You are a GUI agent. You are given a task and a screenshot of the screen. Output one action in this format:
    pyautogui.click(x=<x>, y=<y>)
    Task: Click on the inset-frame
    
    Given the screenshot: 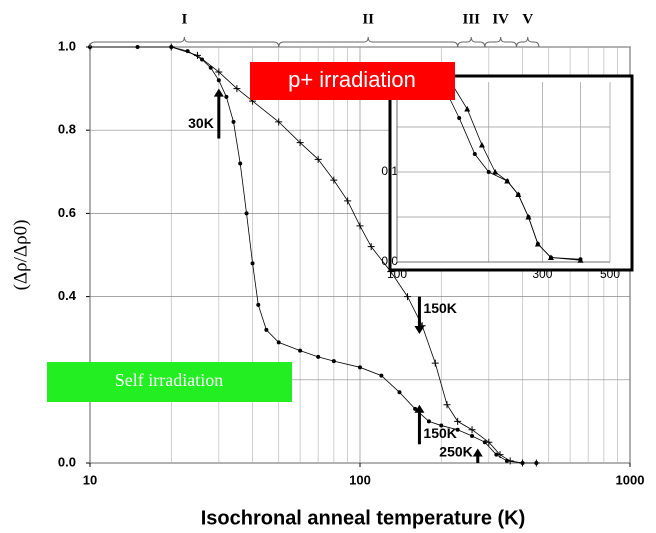 What is the action you would take?
    pyautogui.click(x=511, y=173)
    